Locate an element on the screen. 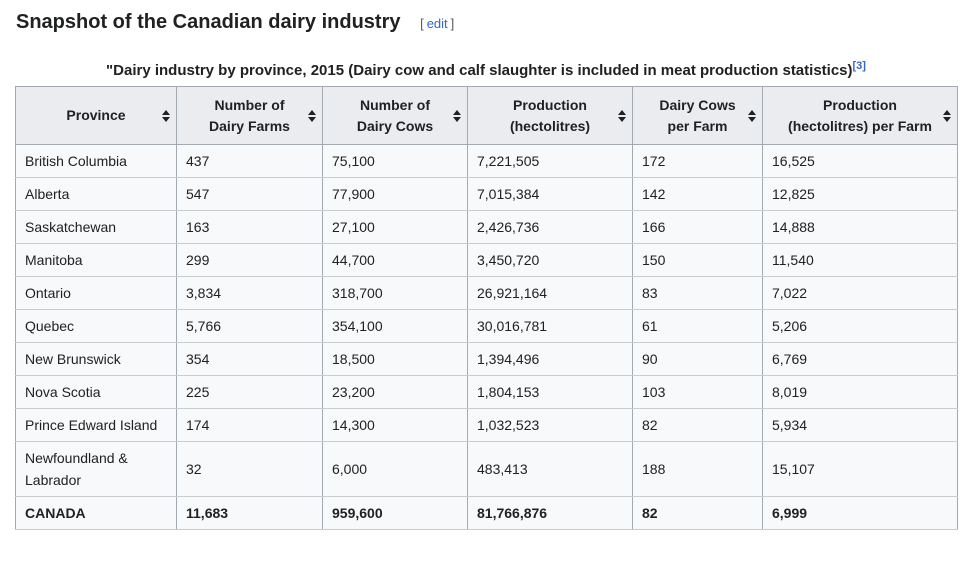 Image resolution: width=962 pixels, height=567 pixels. cell-value: 163 is located at coordinates (249, 227).